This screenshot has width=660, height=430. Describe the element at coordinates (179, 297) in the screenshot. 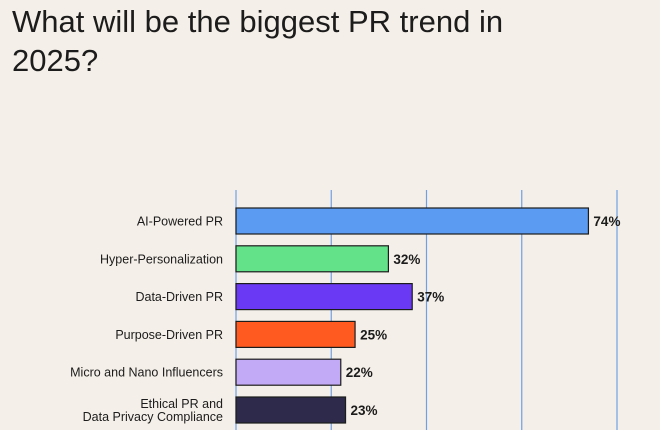

I see `category-label: Data-Driven PR` at that location.